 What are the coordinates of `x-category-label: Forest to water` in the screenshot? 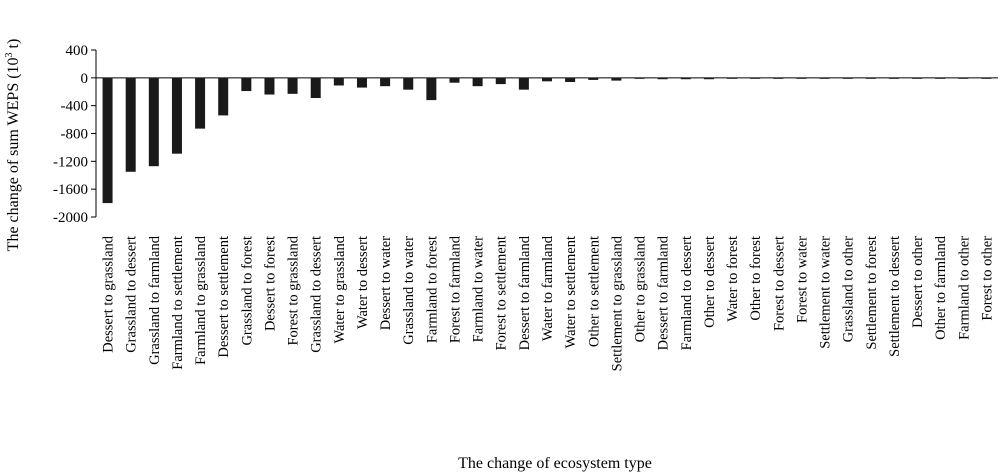 It's located at (802, 279).